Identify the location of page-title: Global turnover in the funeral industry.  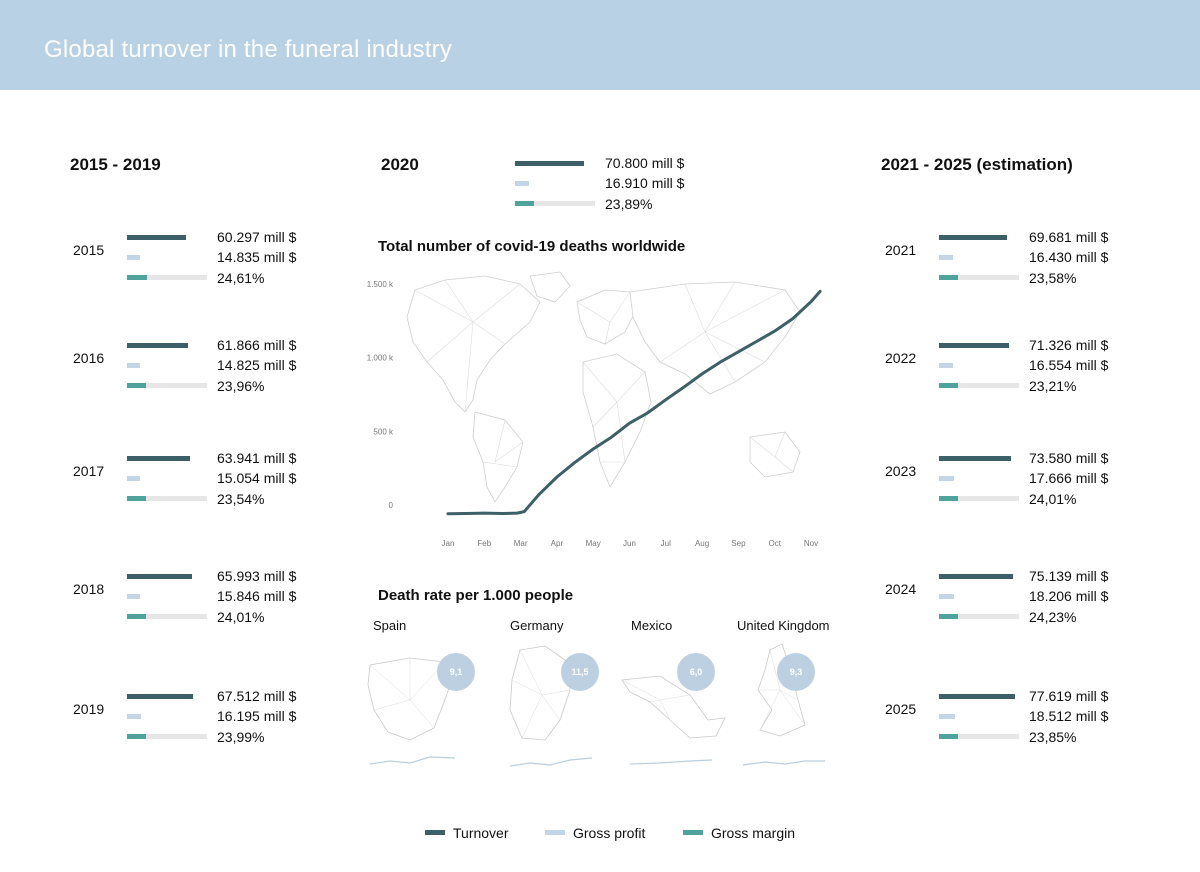
(248, 49).